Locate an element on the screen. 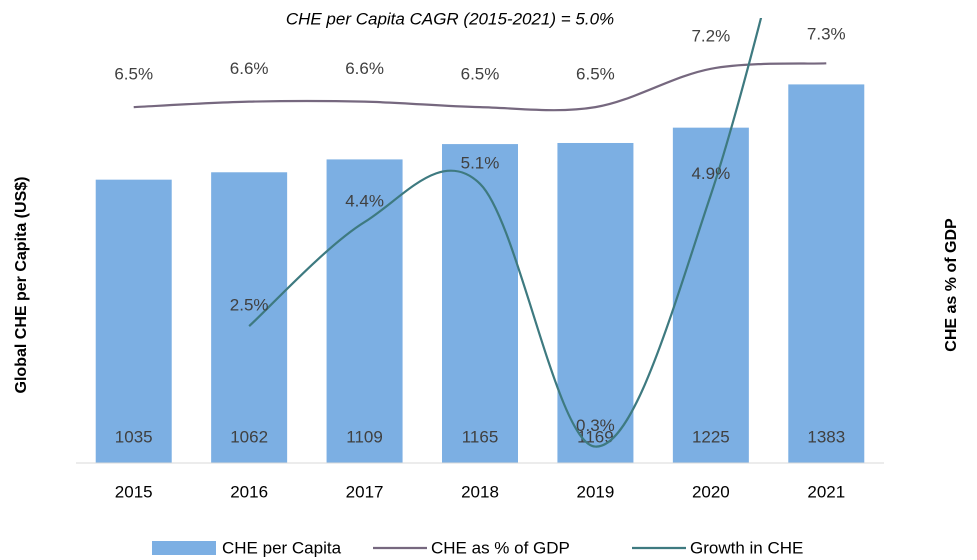 The width and height of the screenshot is (977, 560). x-tick-label: 2016 is located at coordinates (249, 491).